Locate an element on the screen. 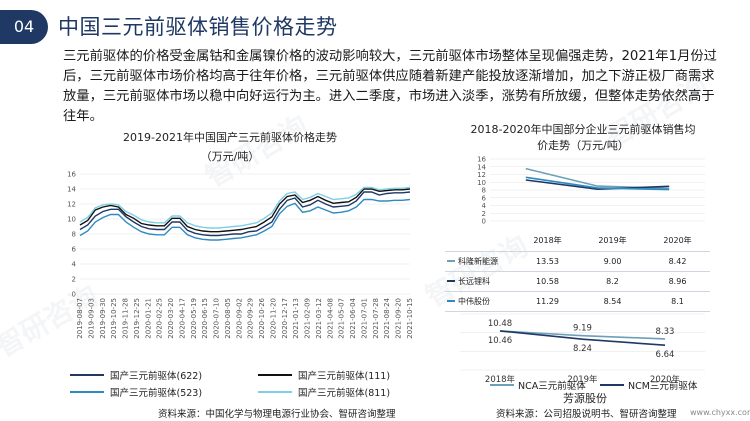  x-tick-label: 2020-10-26 is located at coordinates (262, 317).